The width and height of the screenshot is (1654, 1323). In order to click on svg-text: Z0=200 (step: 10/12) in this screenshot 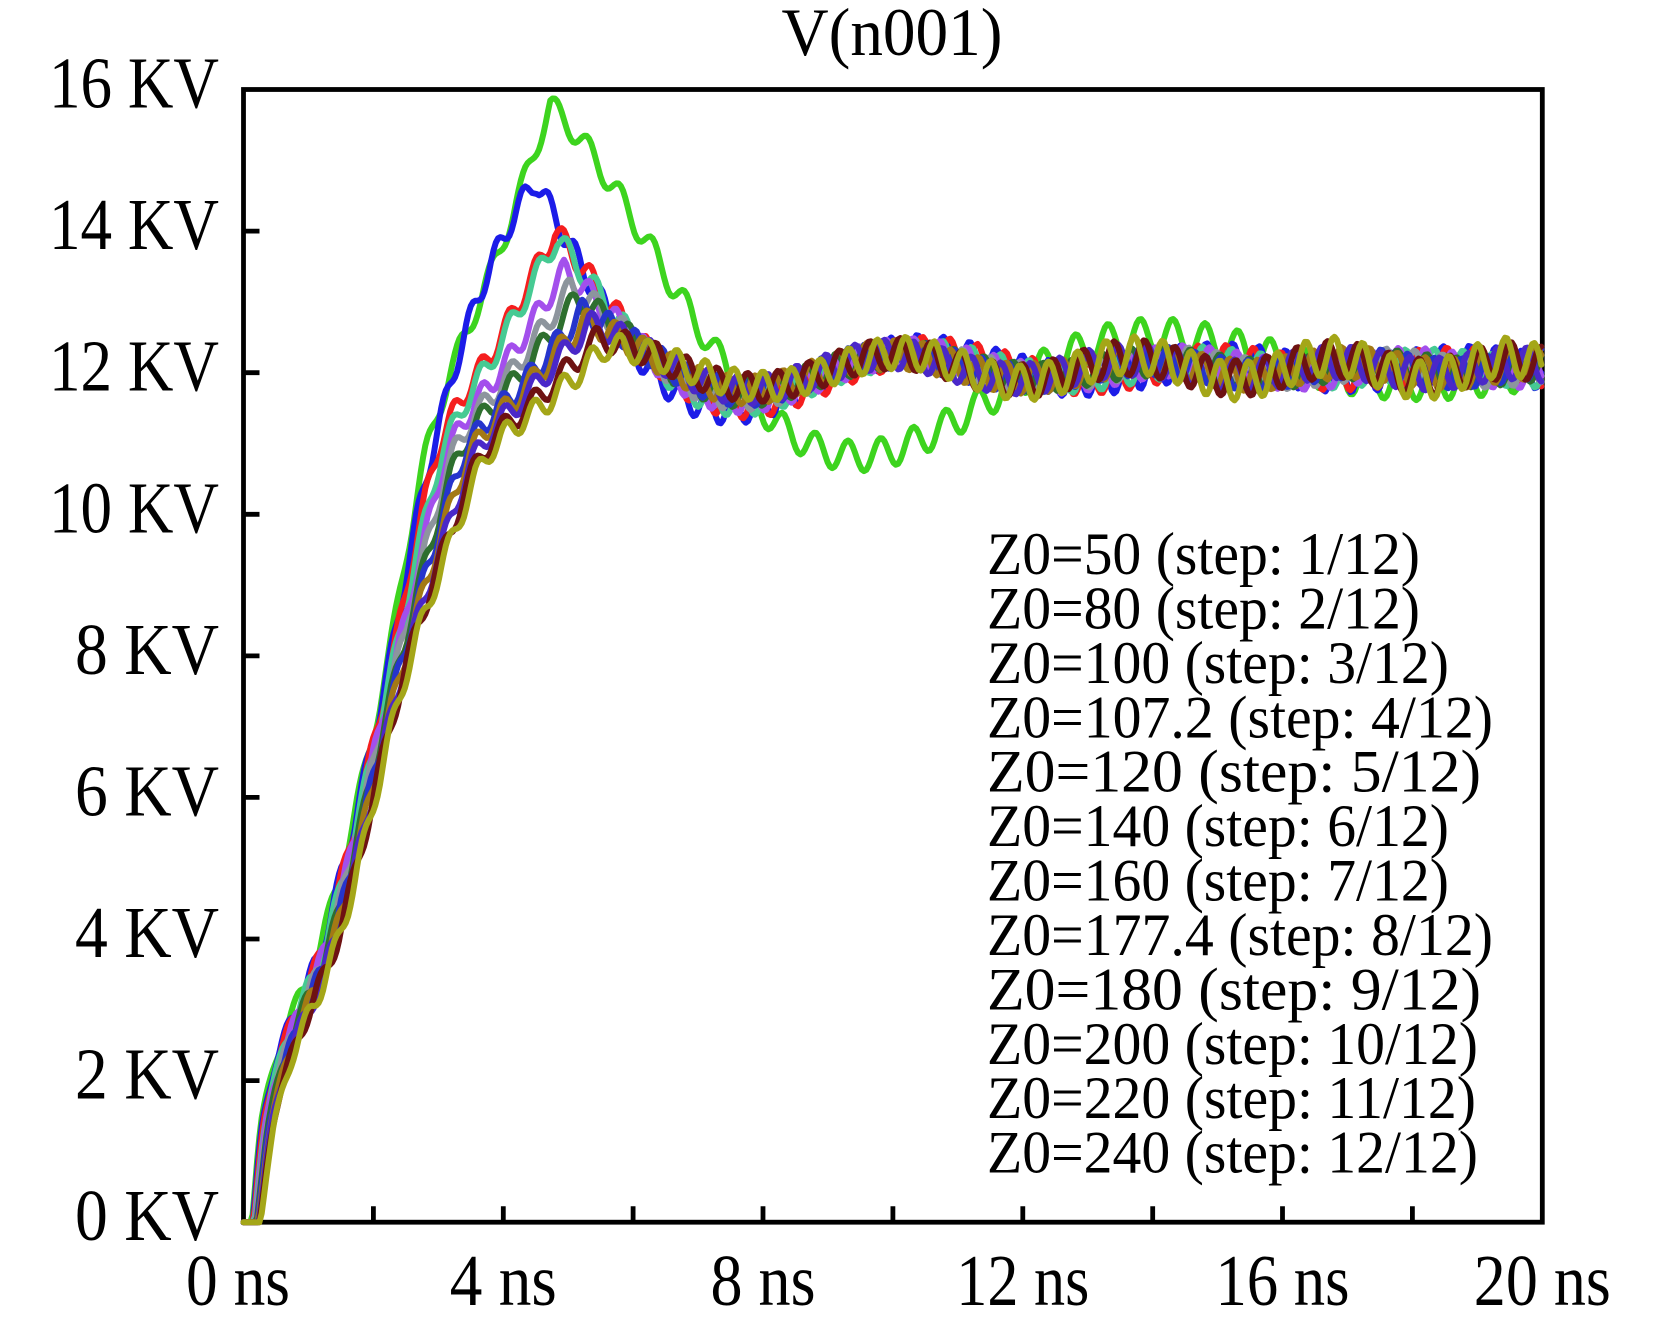, I will do `click(1232, 1044)`.